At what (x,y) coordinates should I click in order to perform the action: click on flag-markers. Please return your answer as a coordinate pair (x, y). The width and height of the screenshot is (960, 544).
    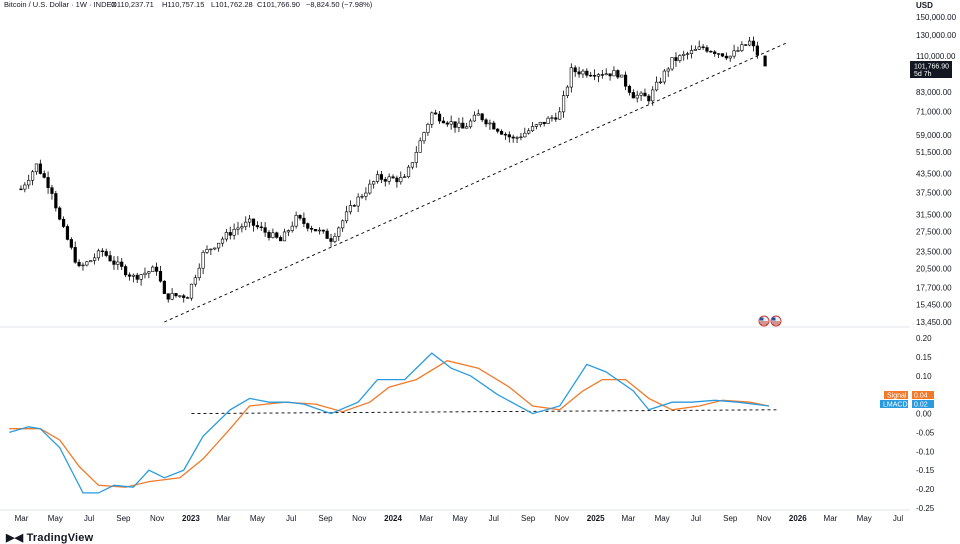
    Looking at the image, I should click on (770, 321).